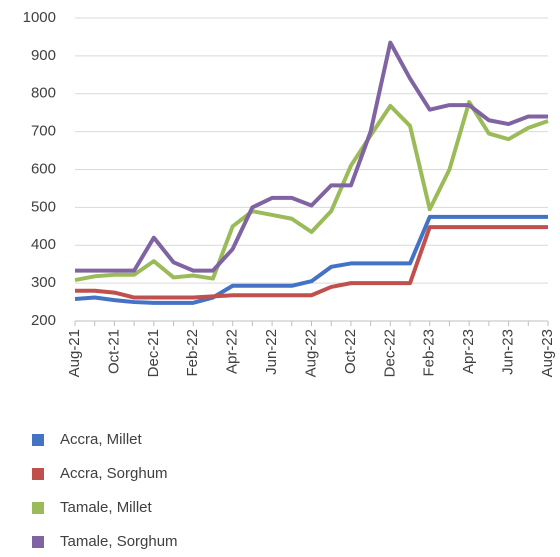 This screenshot has height=557, width=560. I want to click on x-tick-label: Apr-23, so click(468, 351).